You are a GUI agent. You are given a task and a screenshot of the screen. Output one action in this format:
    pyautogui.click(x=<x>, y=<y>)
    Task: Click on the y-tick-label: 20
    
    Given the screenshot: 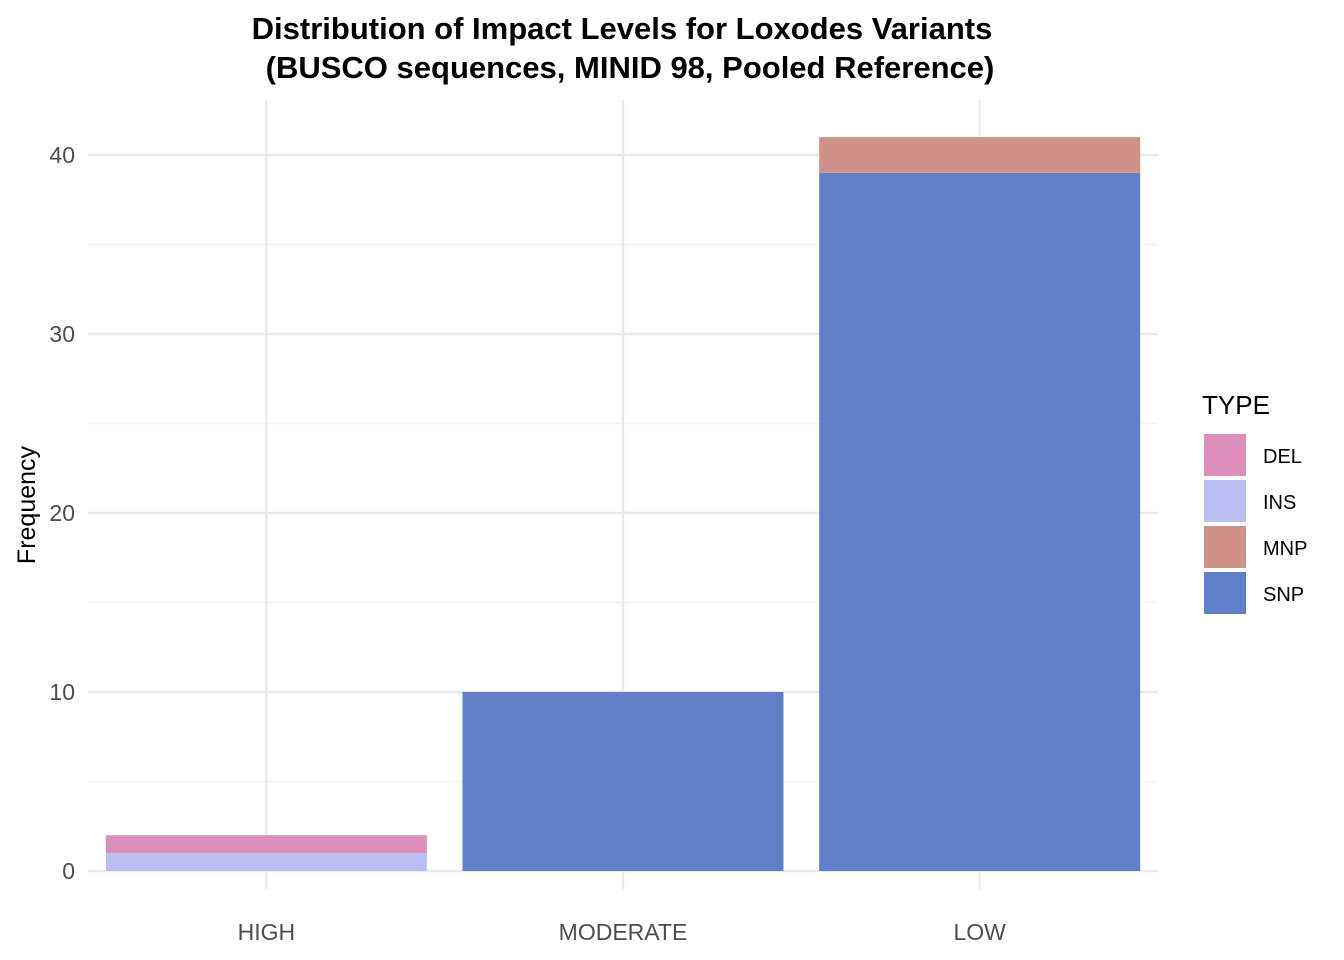 What is the action you would take?
    pyautogui.click(x=62, y=513)
    